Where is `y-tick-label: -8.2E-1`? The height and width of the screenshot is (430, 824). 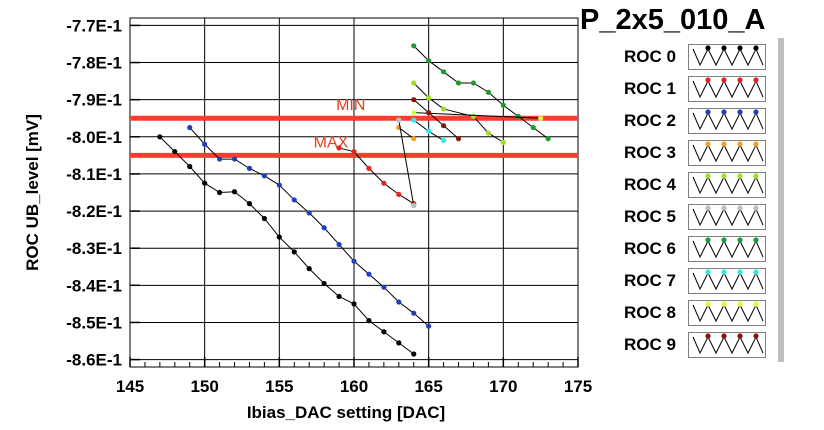 y-tick-label: -8.2E-1 is located at coordinates (94, 211).